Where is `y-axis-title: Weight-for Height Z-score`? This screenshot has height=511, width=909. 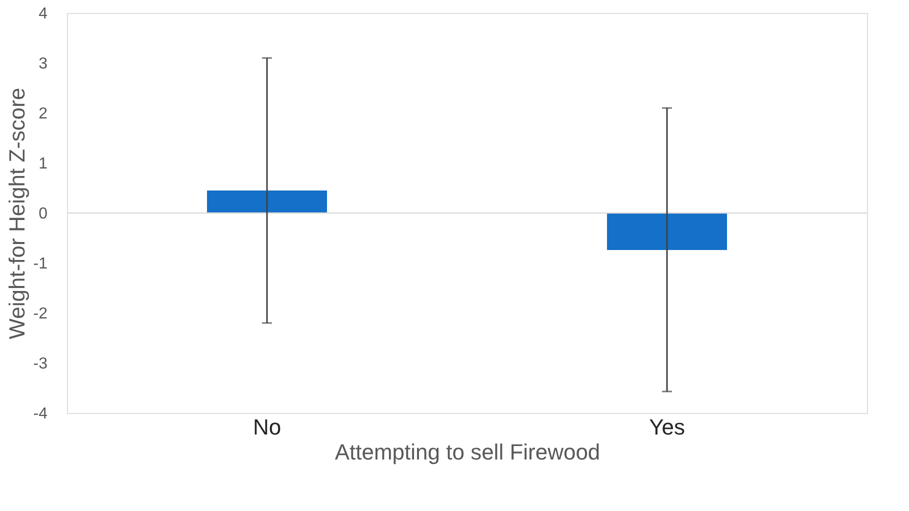
y-axis-title: Weight-for Height Z-score is located at coordinates (17, 214).